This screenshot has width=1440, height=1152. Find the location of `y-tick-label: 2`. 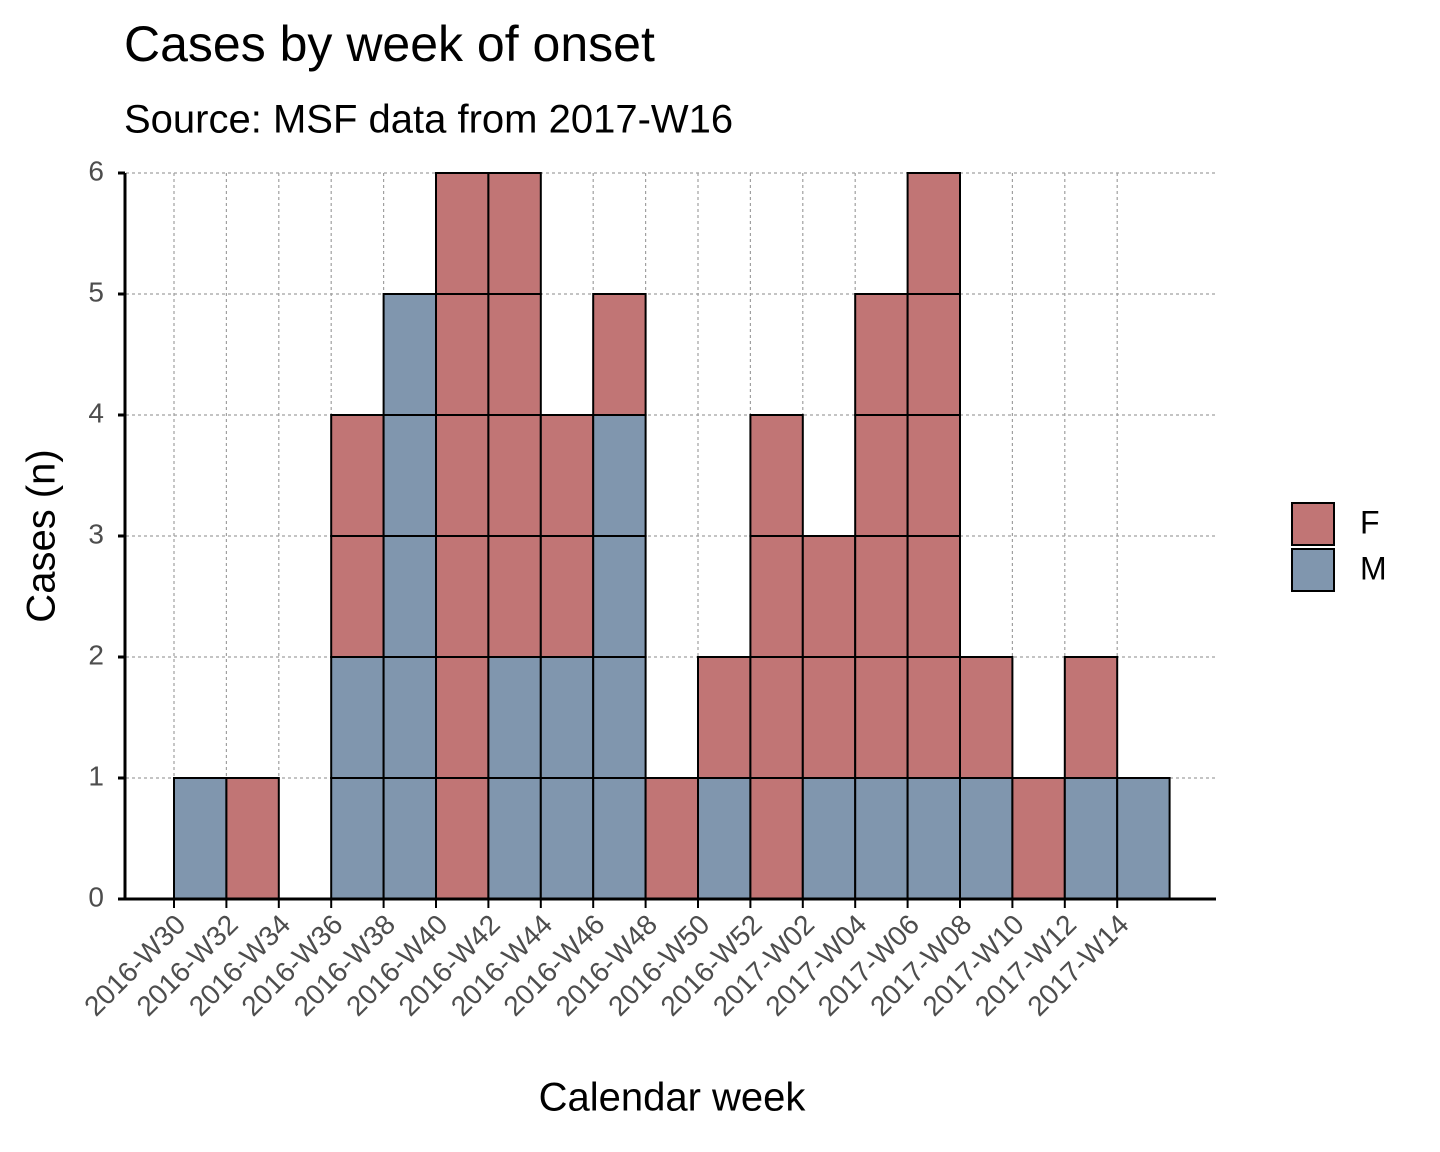

y-tick-label: 2 is located at coordinates (96, 654).